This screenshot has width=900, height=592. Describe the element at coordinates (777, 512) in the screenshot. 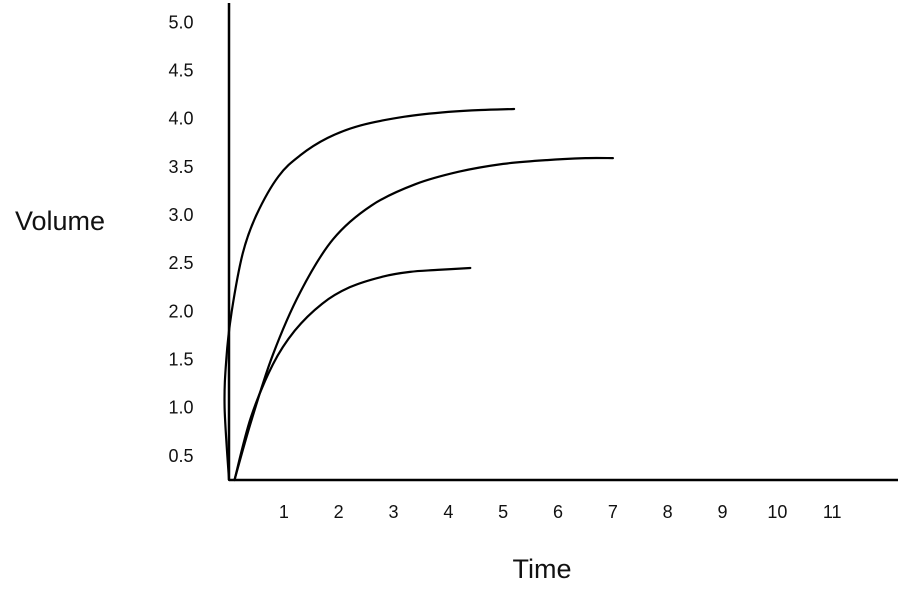

I see `x-tick-label: 10` at that location.